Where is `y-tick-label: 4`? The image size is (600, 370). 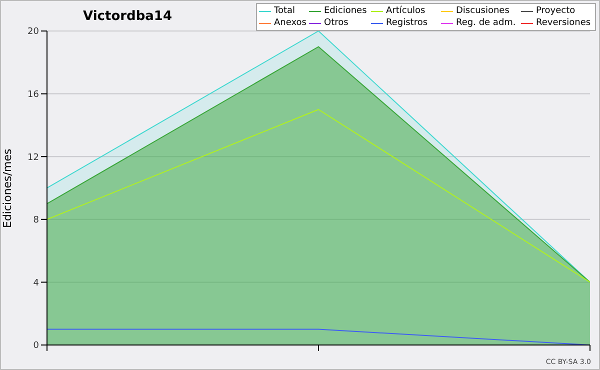
y-tick-label: 4 is located at coordinates (36, 283).